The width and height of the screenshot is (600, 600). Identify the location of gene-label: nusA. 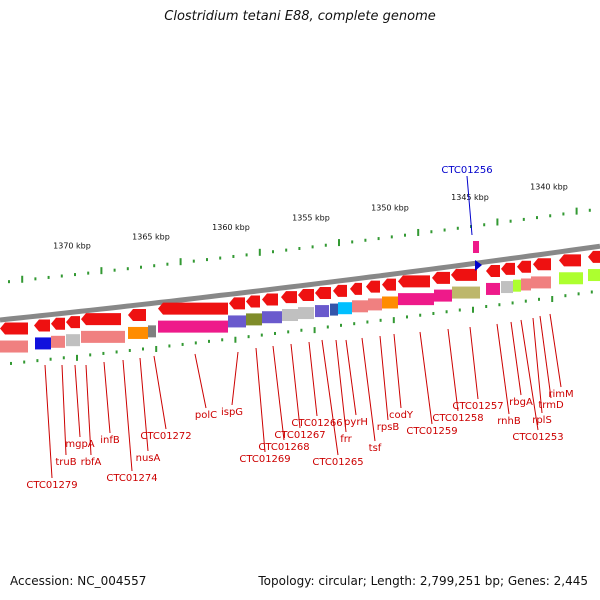
(148, 458).